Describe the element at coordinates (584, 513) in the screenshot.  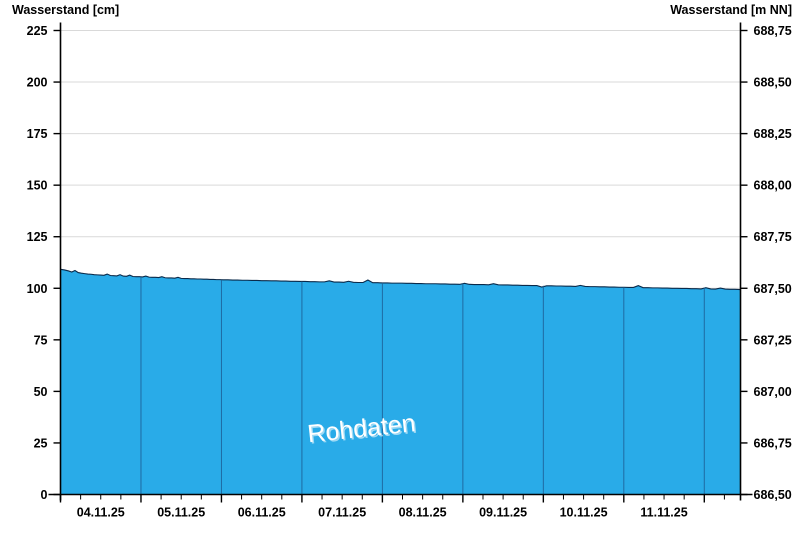
I see `x-tick-label: 10.11.25` at that location.